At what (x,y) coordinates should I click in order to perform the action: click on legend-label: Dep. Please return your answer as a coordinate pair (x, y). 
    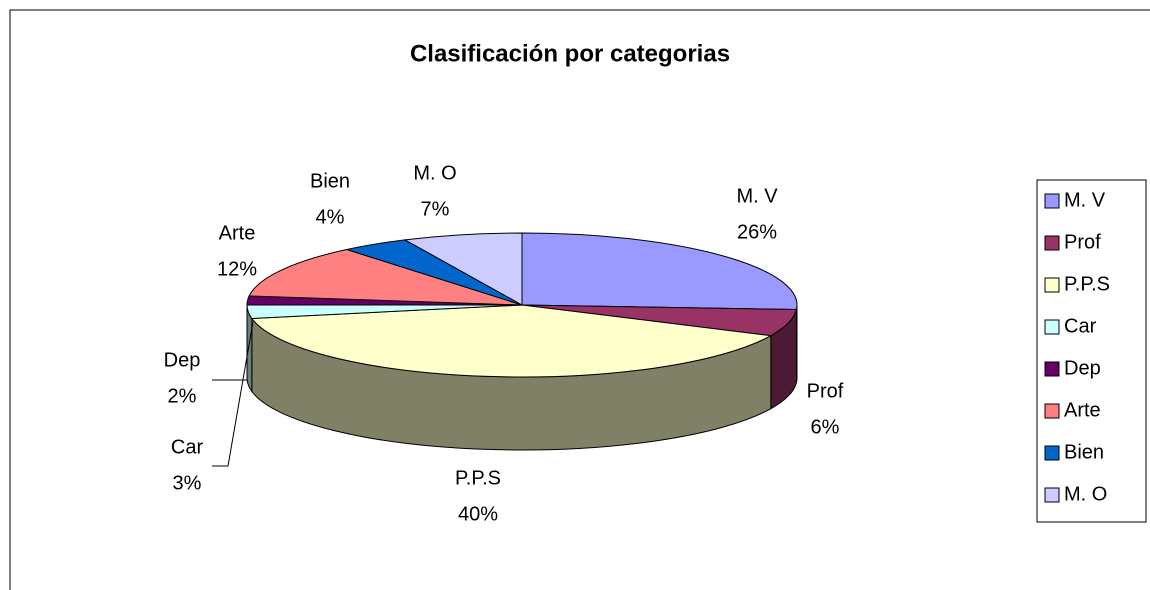
    Looking at the image, I should click on (1082, 368).